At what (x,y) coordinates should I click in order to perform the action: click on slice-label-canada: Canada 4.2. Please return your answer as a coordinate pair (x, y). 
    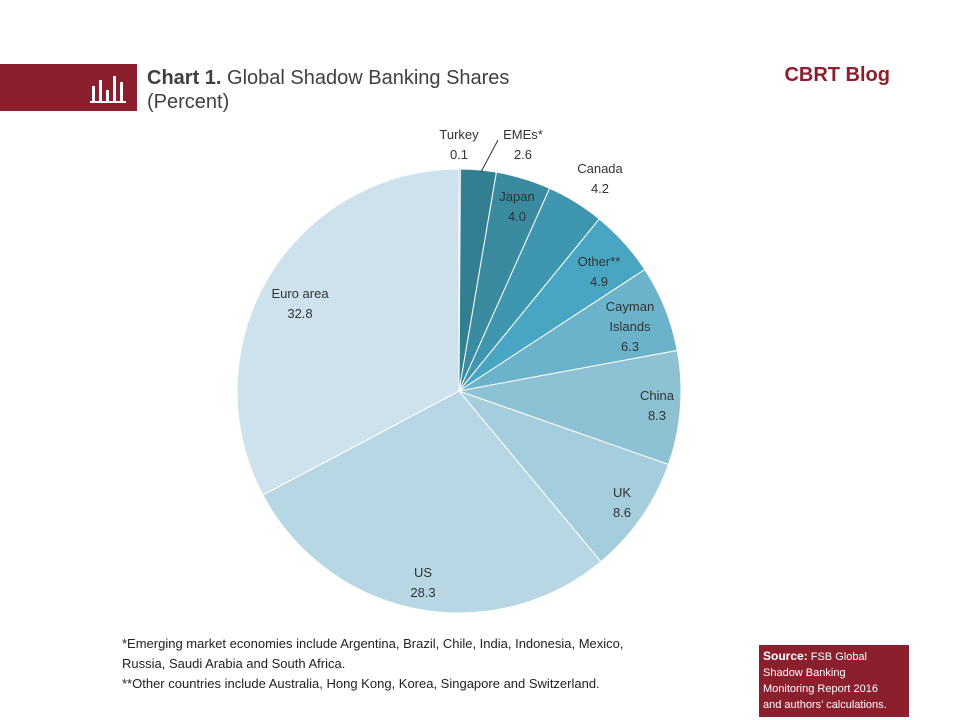
    Looking at the image, I should click on (600, 178).